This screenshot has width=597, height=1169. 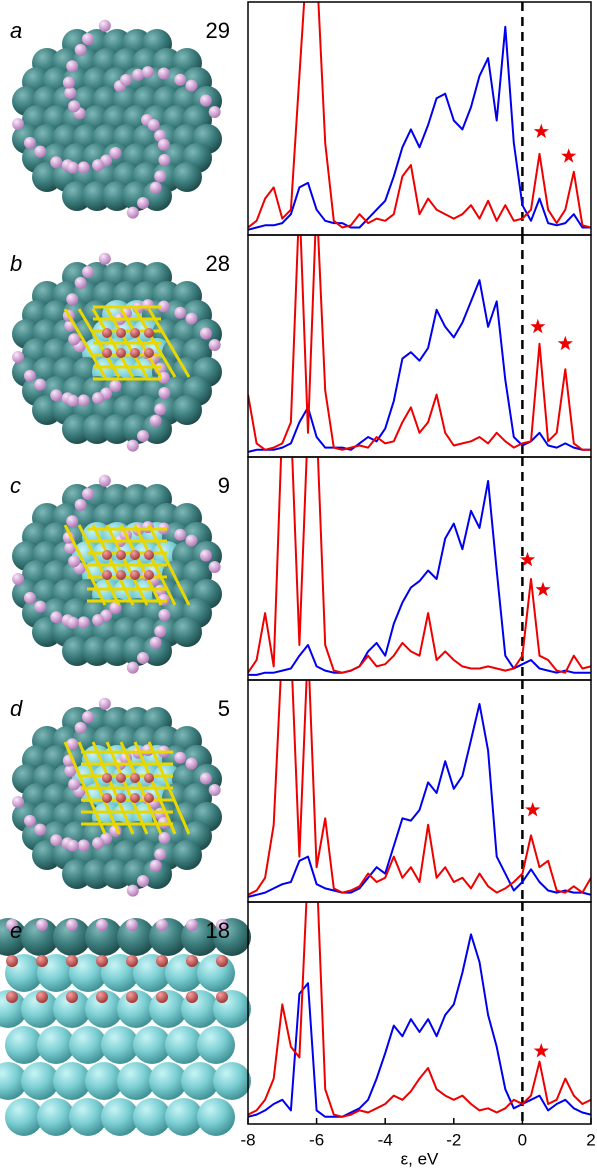 What do you see at coordinates (419, 118) in the screenshot?
I see `plot-area` at bounding box center [419, 118].